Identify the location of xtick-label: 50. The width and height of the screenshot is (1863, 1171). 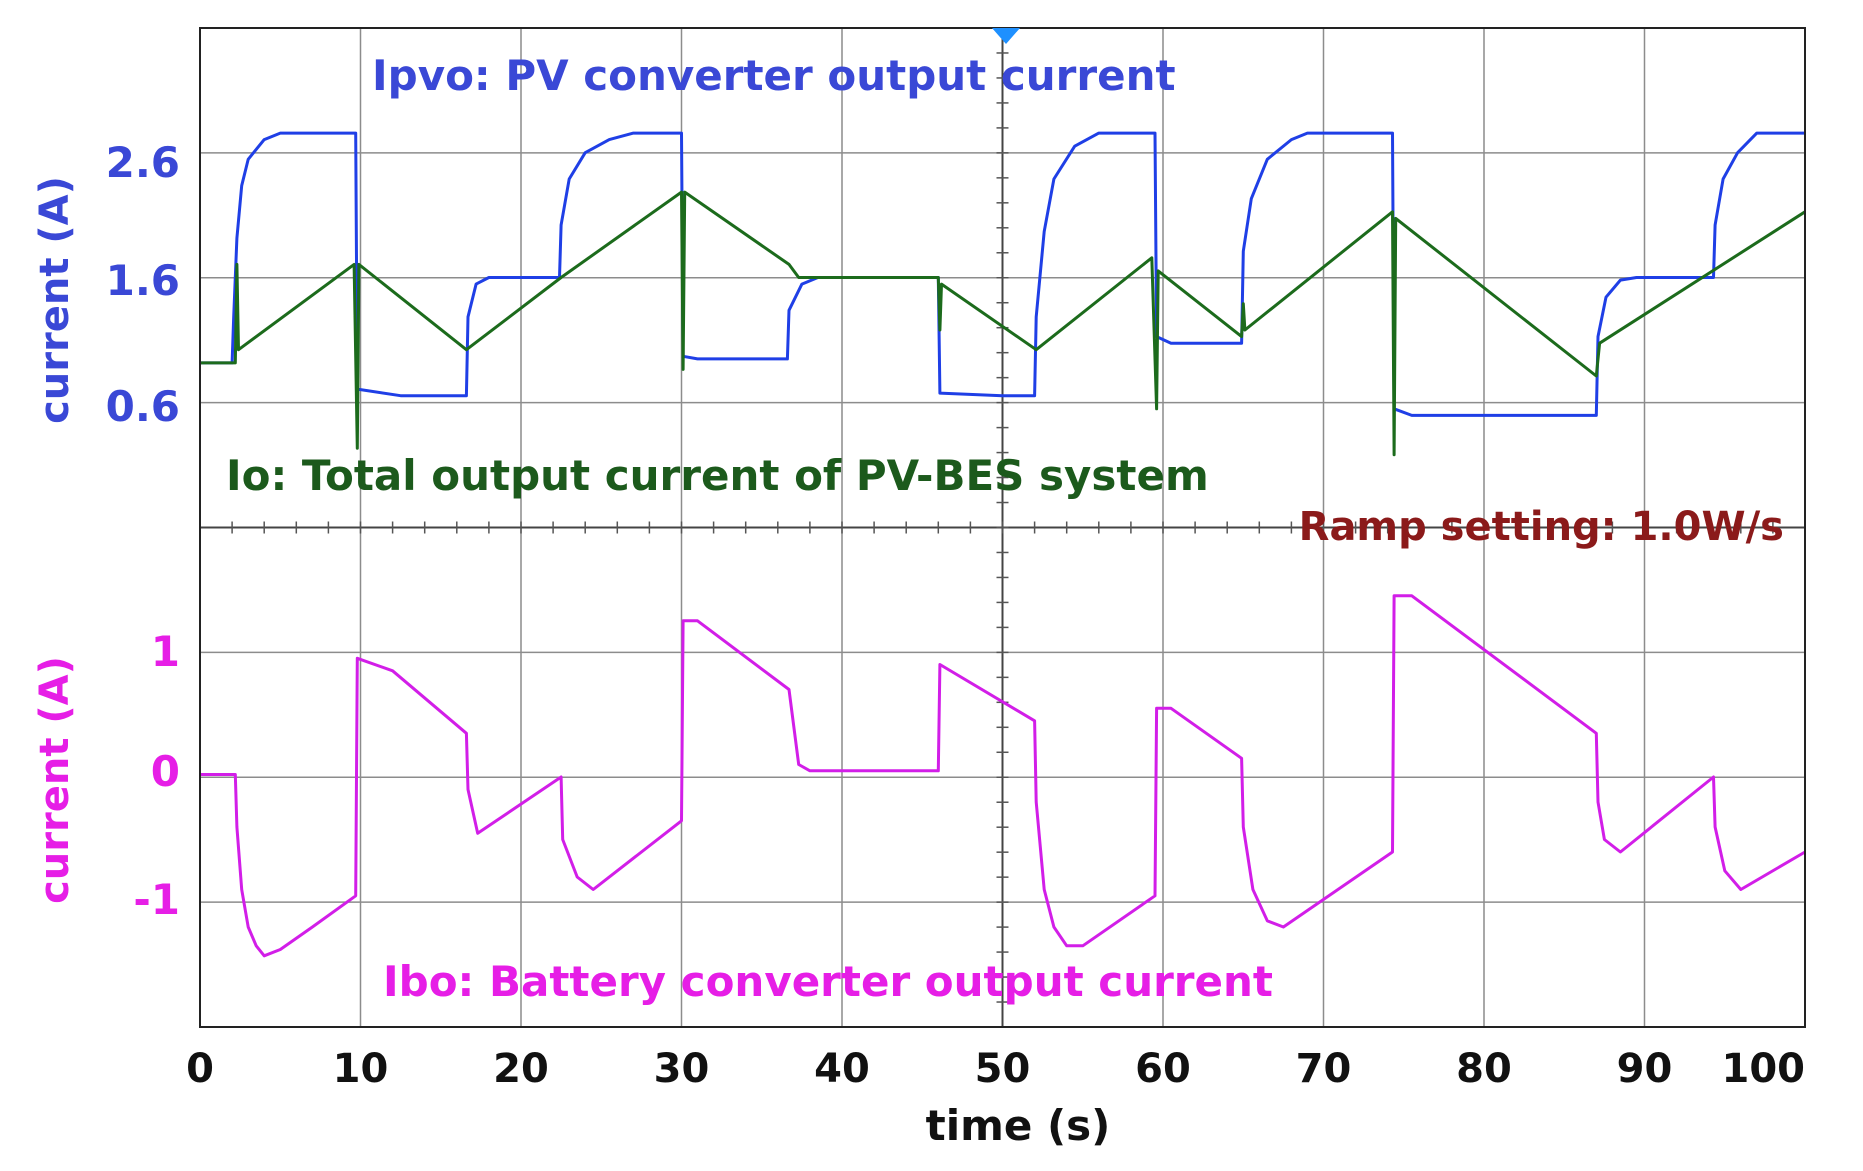
(1003, 1069).